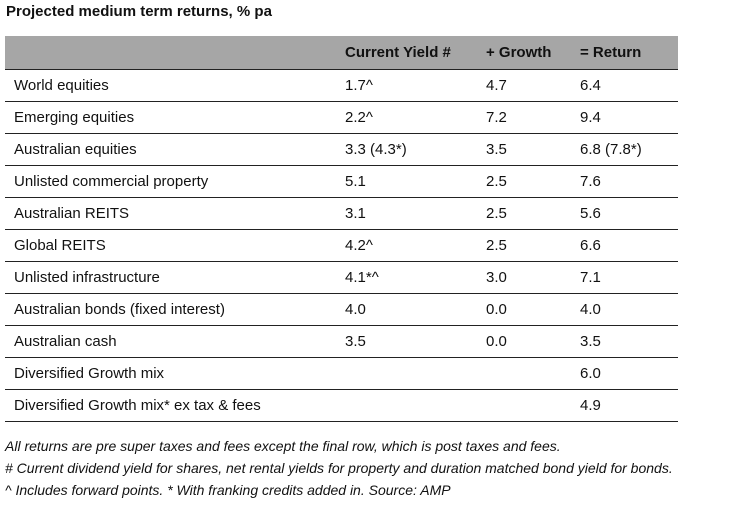 This screenshot has height=506, width=736. What do you see at coordinates (524, 117) in the screenshot?
I see `growth: 7.2` at bounding box center [524, 117].